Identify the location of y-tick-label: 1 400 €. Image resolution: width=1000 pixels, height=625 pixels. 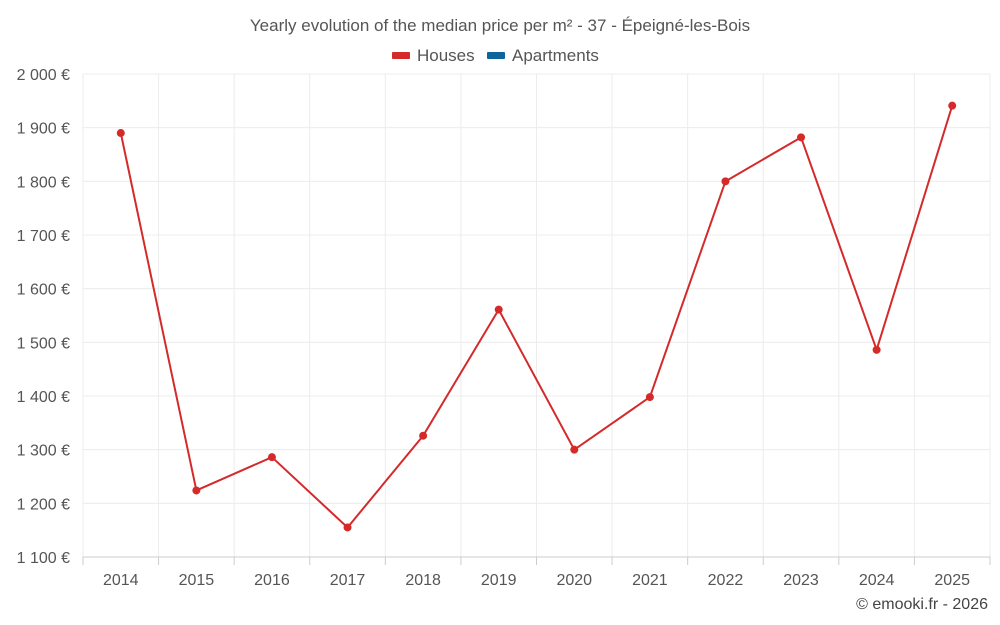
(43, 397).